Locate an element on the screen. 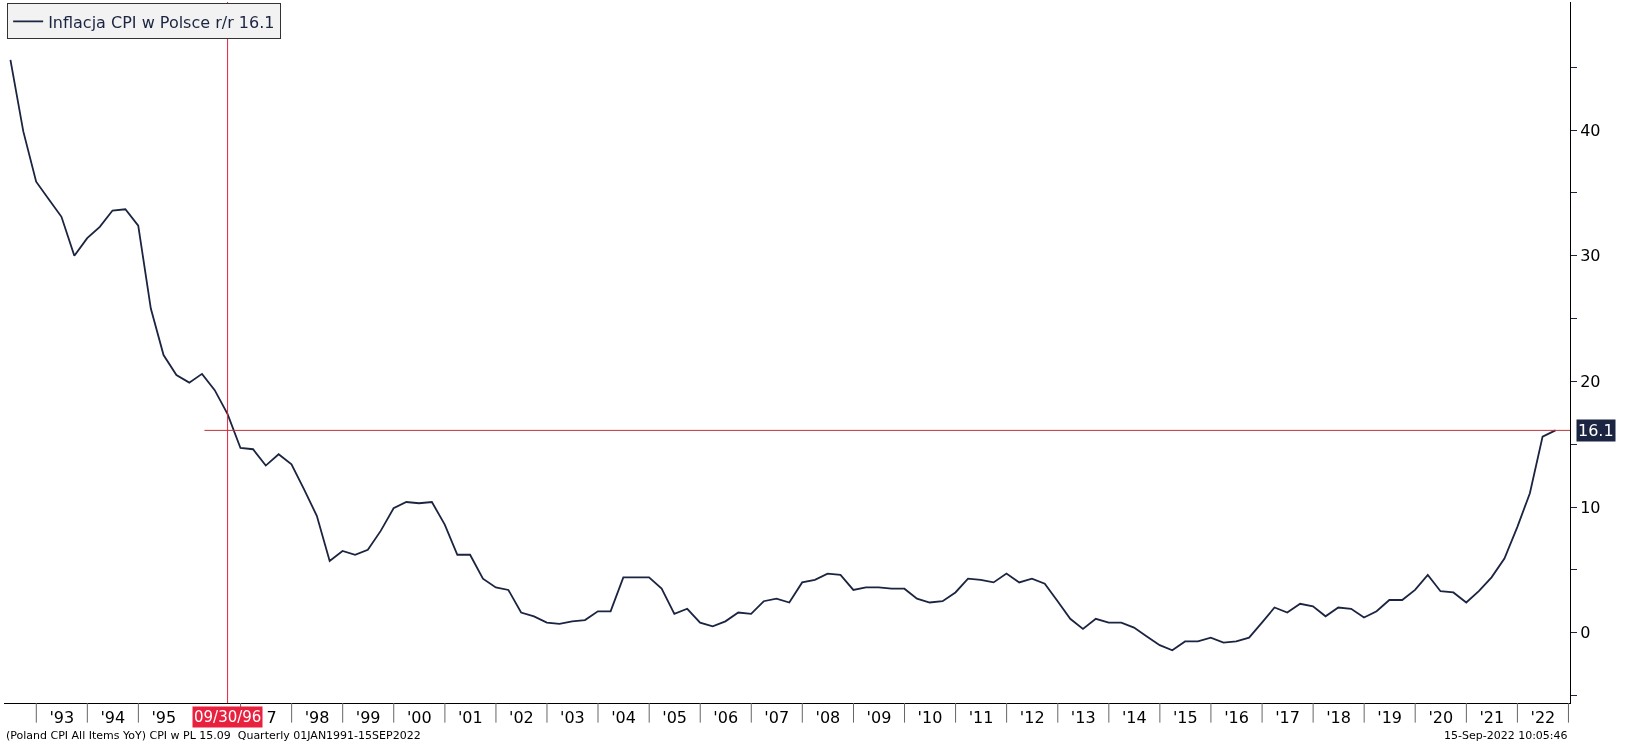  text: 15-Sep-2022 10:05:46 is located at coordinates (1506, 735).